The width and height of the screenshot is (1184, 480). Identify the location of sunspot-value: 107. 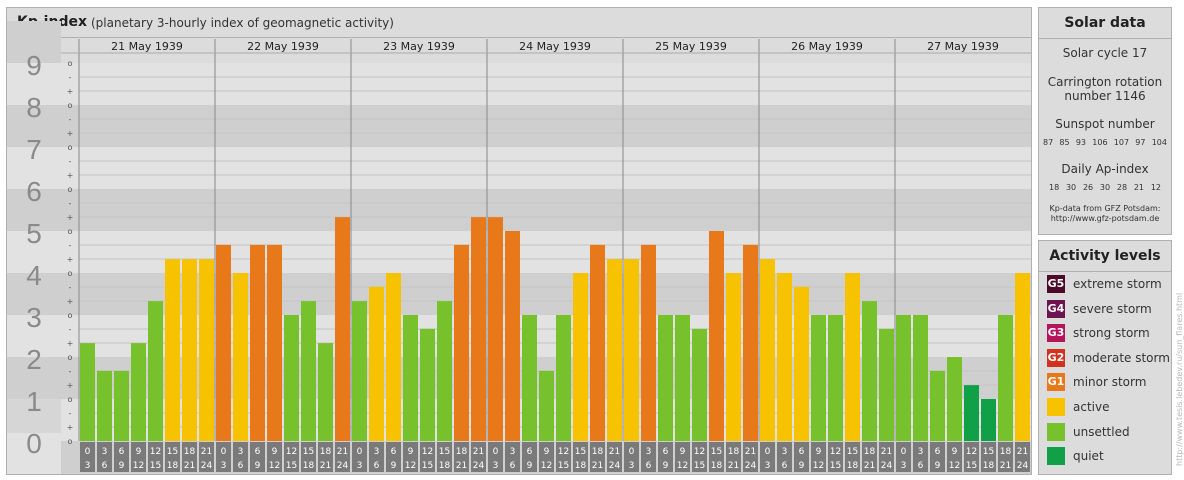
(1121, 142).